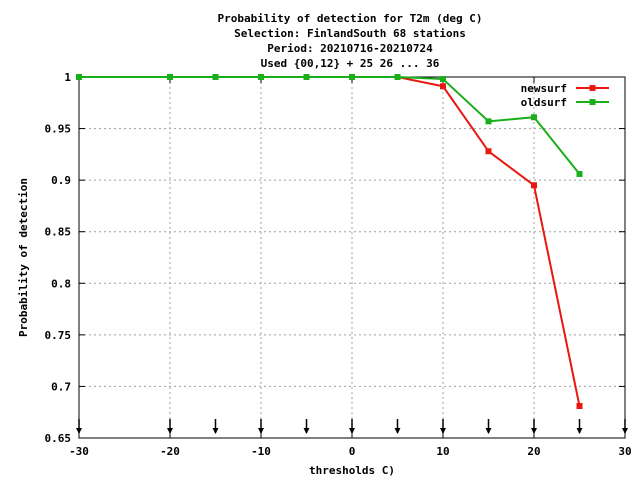  What do you see at coordinates (61, 283) in the screenshot?
I see `y-tick-label: 0.8` at bounding box center [61, 283].